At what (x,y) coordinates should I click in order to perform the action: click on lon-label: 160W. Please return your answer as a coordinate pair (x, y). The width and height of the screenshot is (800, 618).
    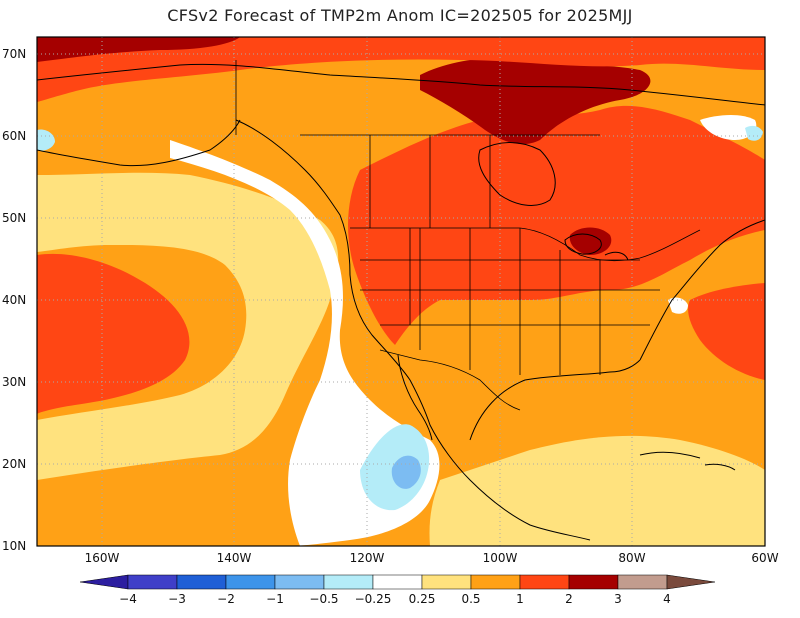
    Looking at the image, I should click on (102, 558).